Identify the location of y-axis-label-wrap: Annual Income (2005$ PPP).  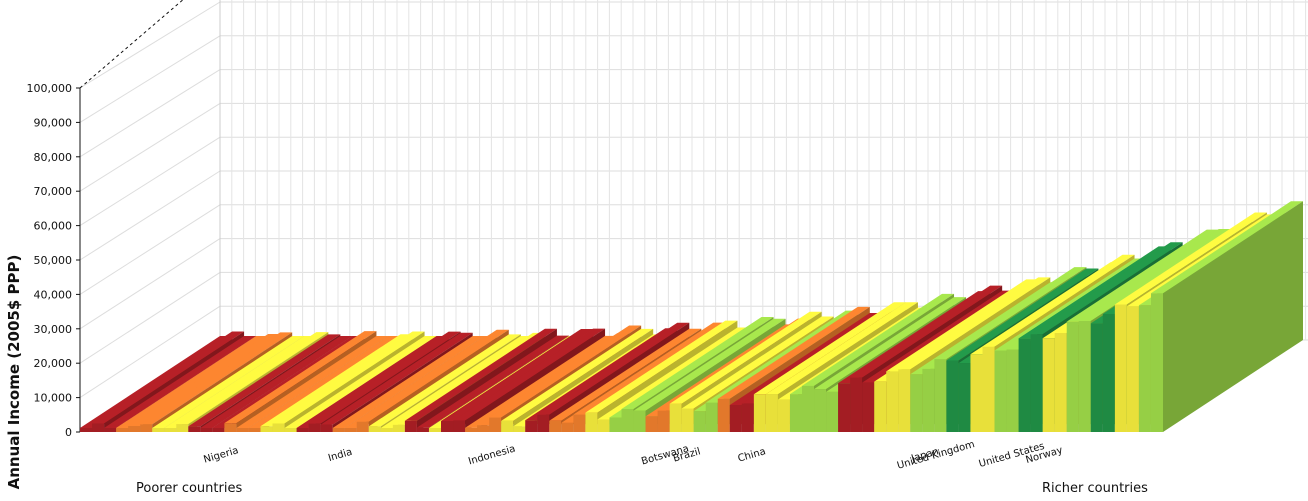
(11, 245).